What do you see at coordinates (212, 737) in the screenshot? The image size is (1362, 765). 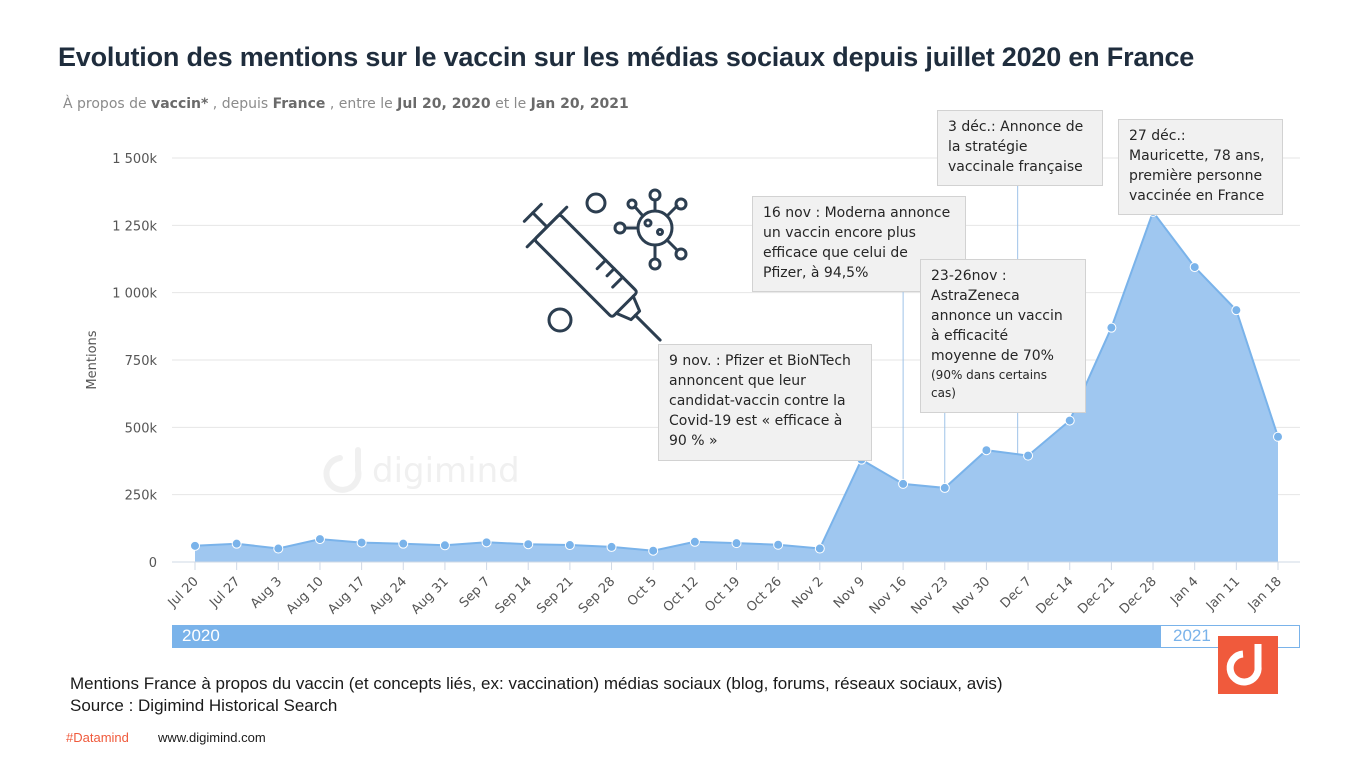 I see `footer-url: www.digimind.com` at bounding box center [212, 737].